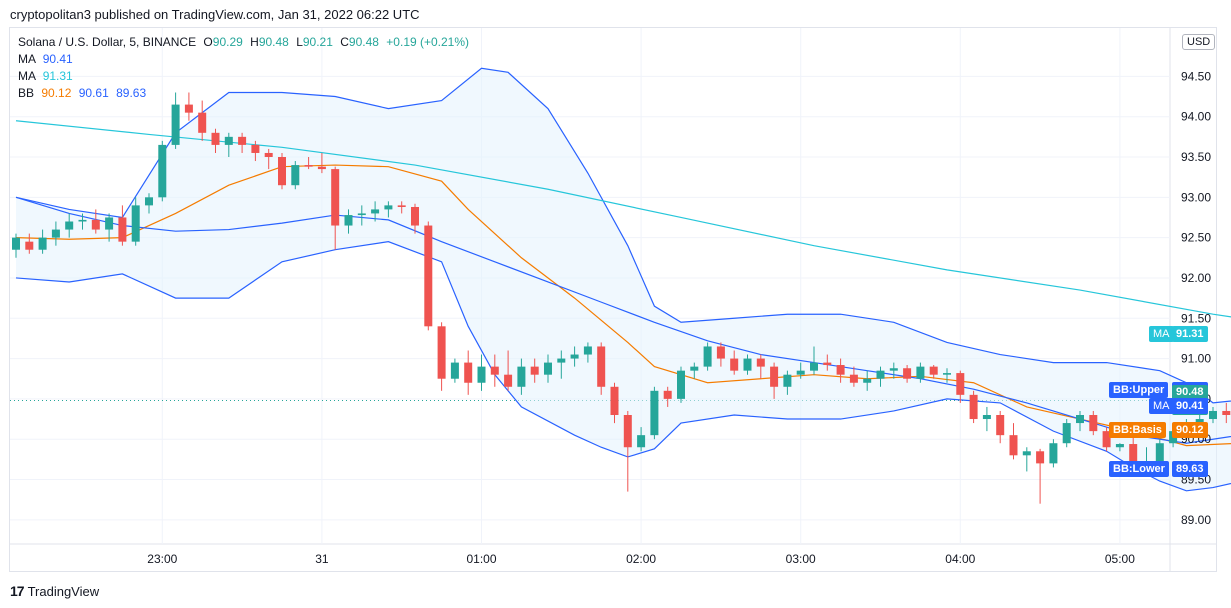  What do you see at coordinates (1139, 390) in the screenshot?
I see `price-tag-label: BB:Upper` at bounding box center [1139, 390].